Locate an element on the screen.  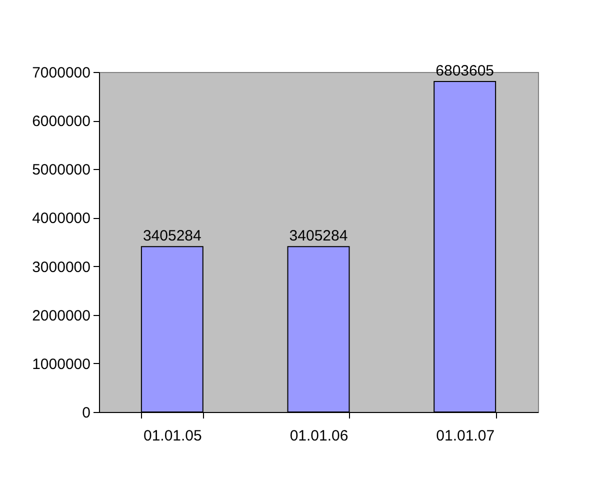
y-tick-label: 7000000 is located at coordinates (61, 73).